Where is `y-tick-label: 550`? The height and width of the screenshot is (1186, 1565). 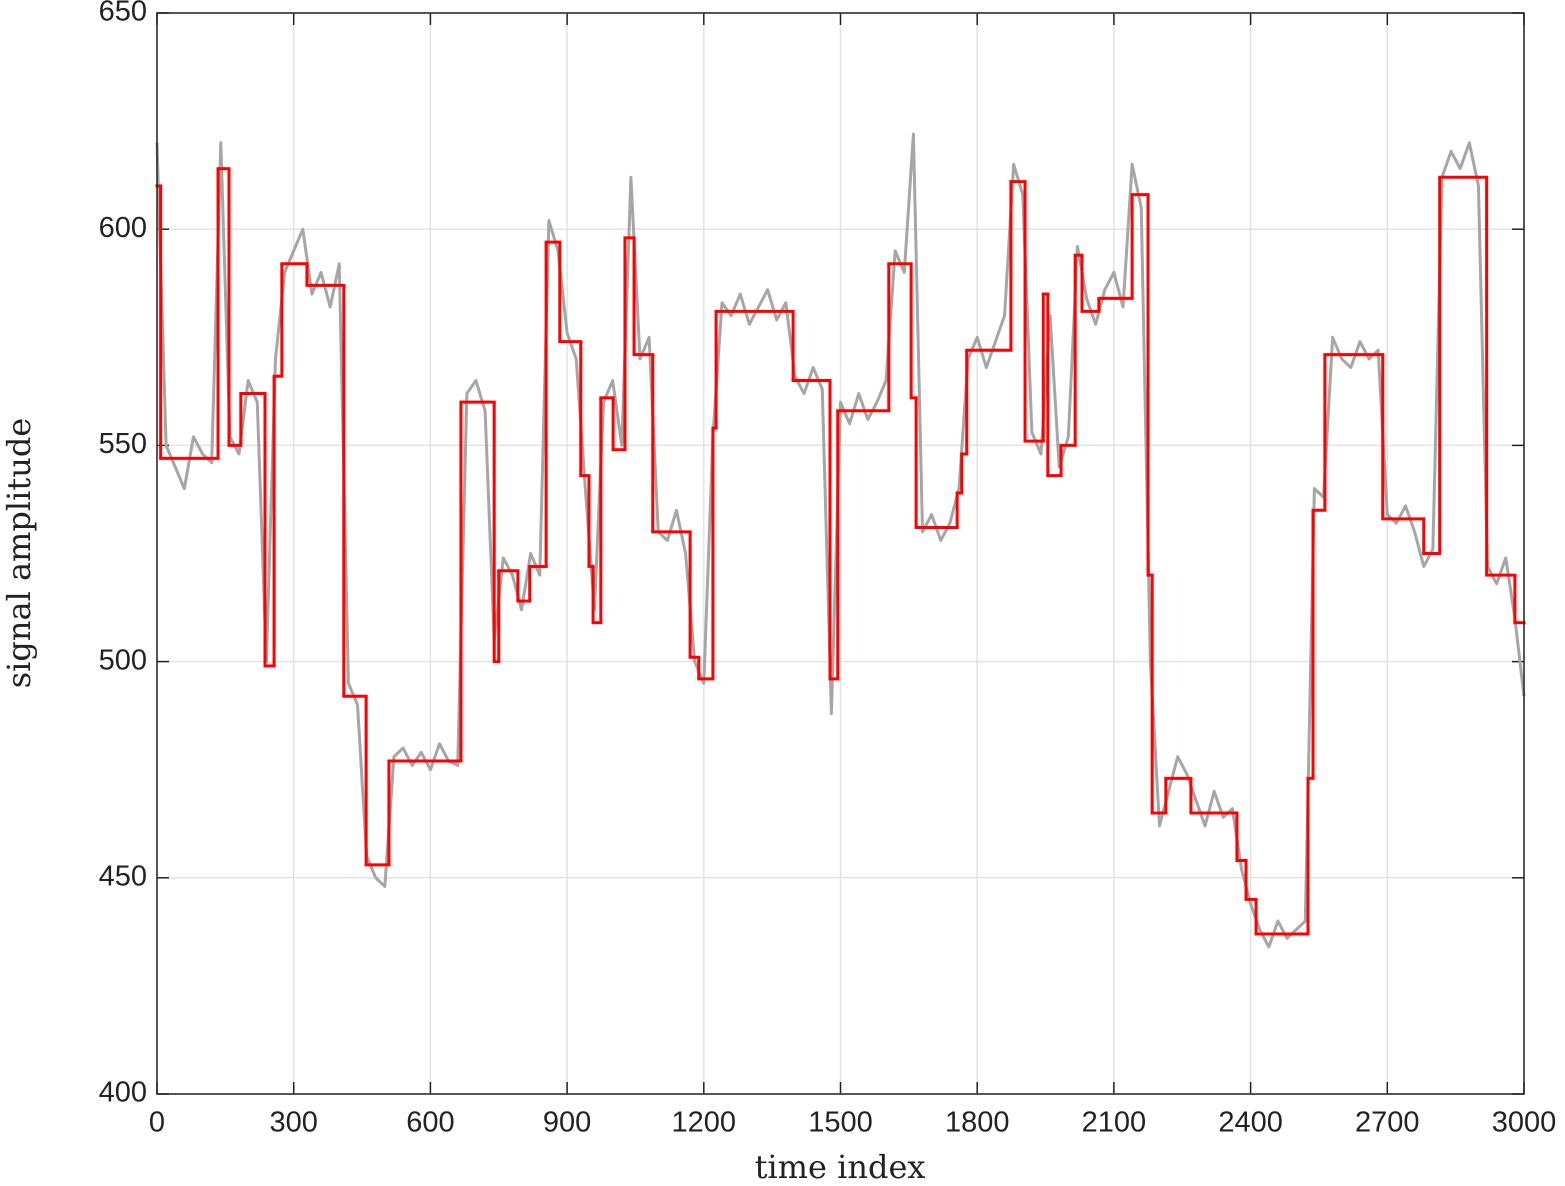
y-tick-label: 550 is located at coordinates (123, 444).